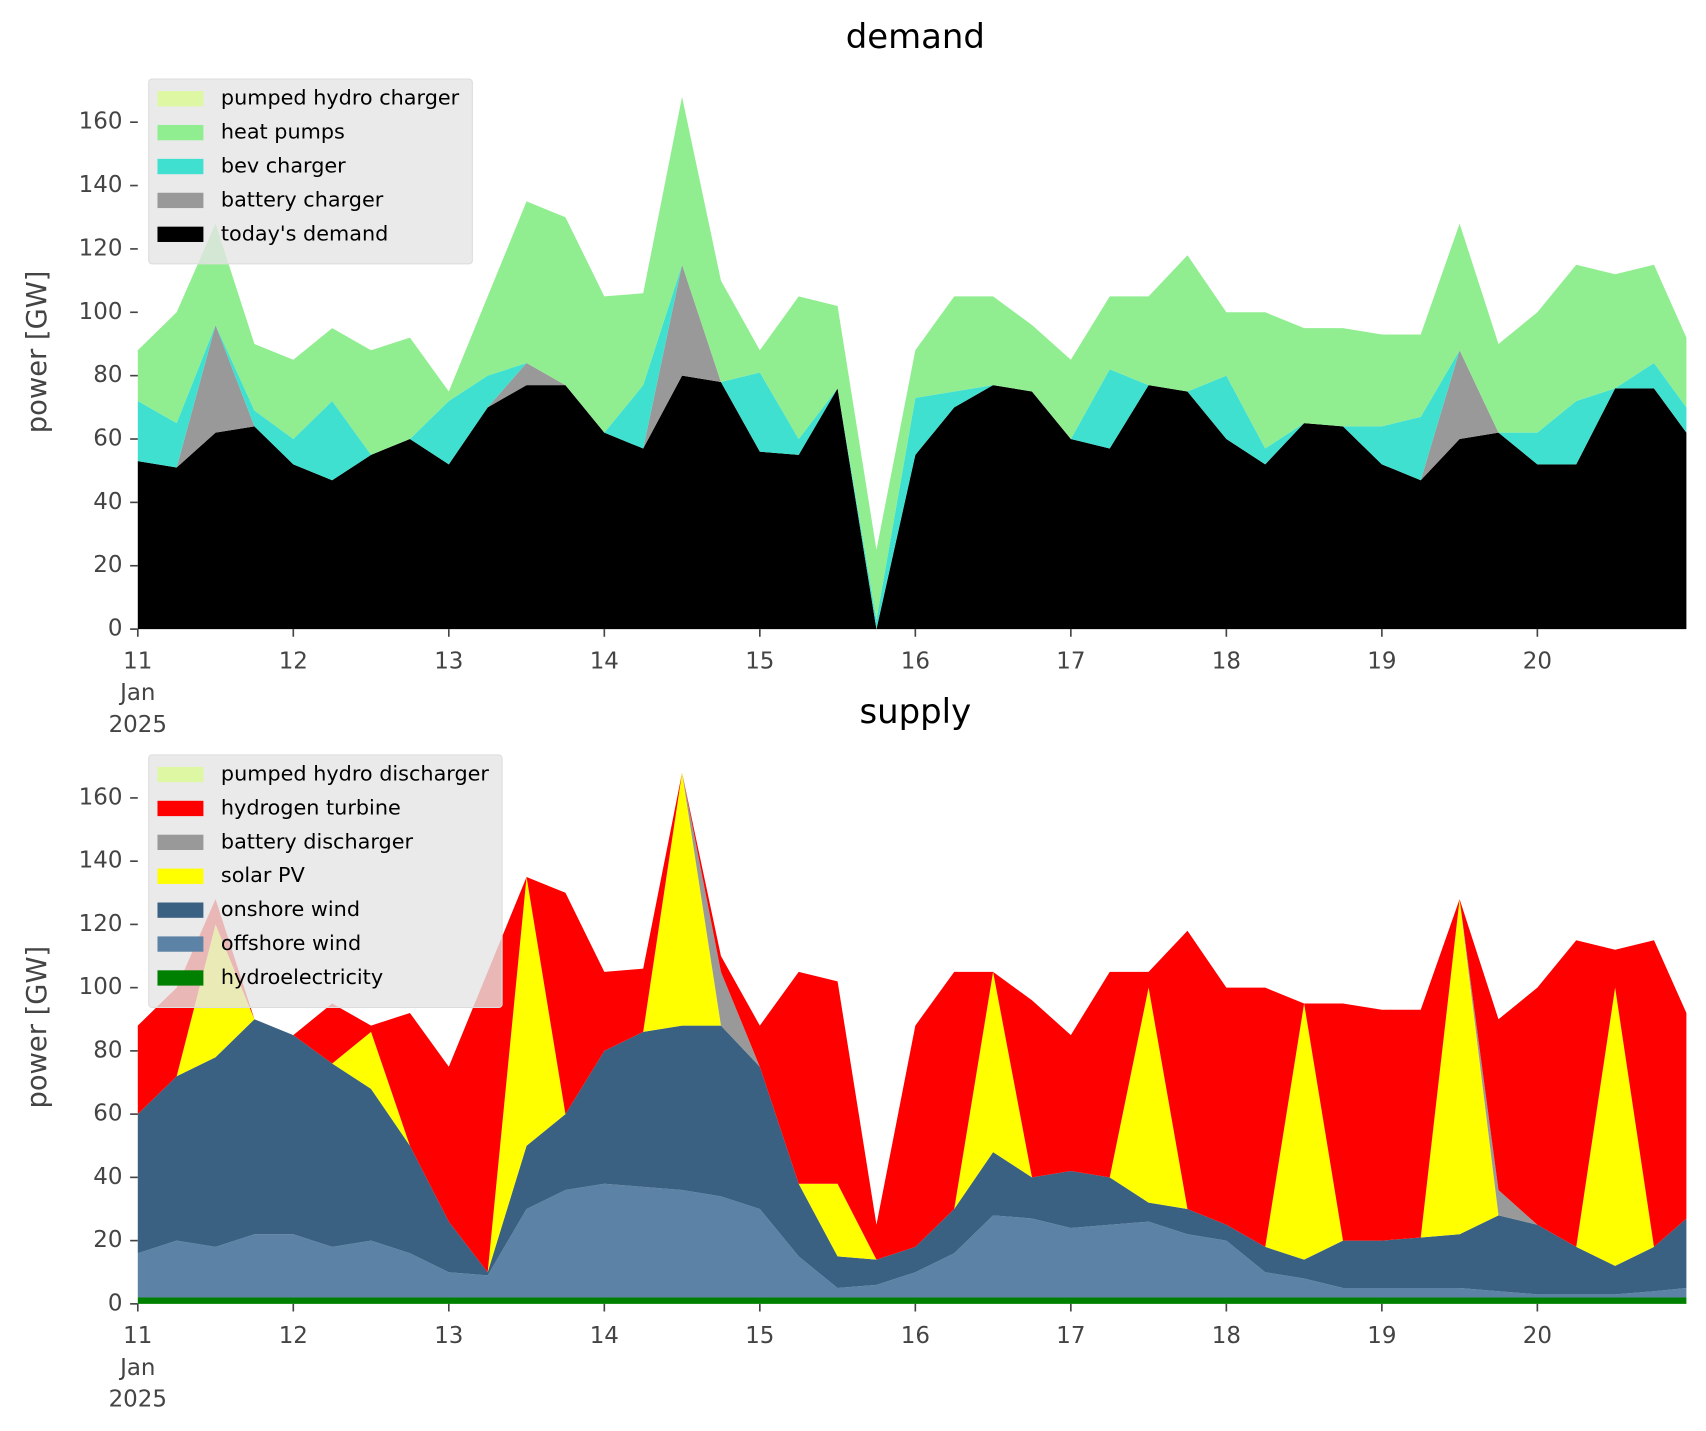 The height and width of the screenshot is (1431, 1706). What do you see at coordinates (302, 199) in the screenshot?
I see `legend-label: battery charger` at bounding box center [302, 199].